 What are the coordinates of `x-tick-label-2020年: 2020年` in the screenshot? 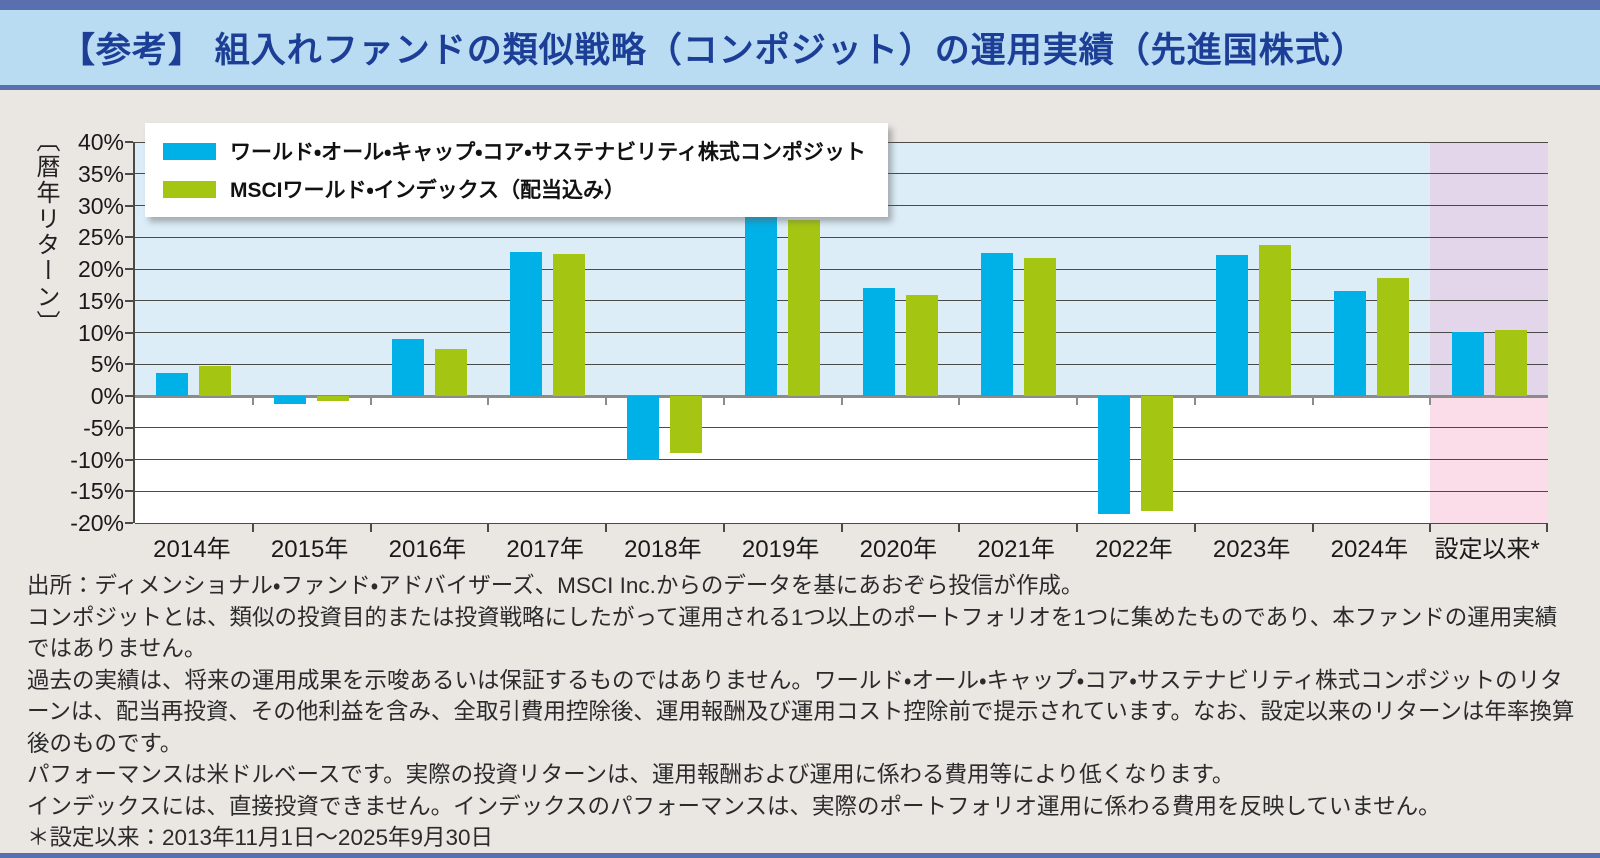 It's located at (898, 549).